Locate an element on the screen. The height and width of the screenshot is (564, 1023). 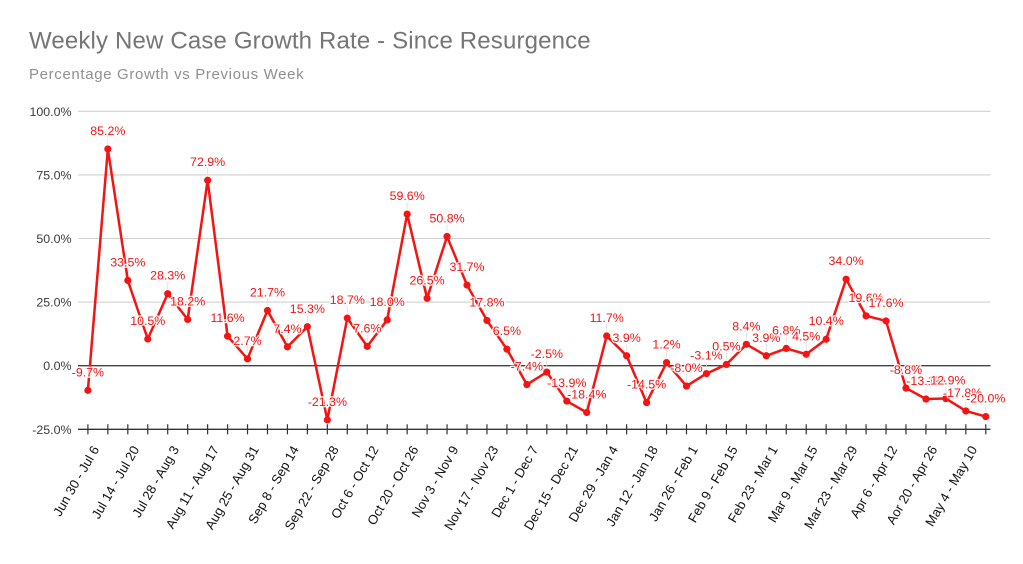
svg-text: 50.0% is located at coordinates (53, 239).